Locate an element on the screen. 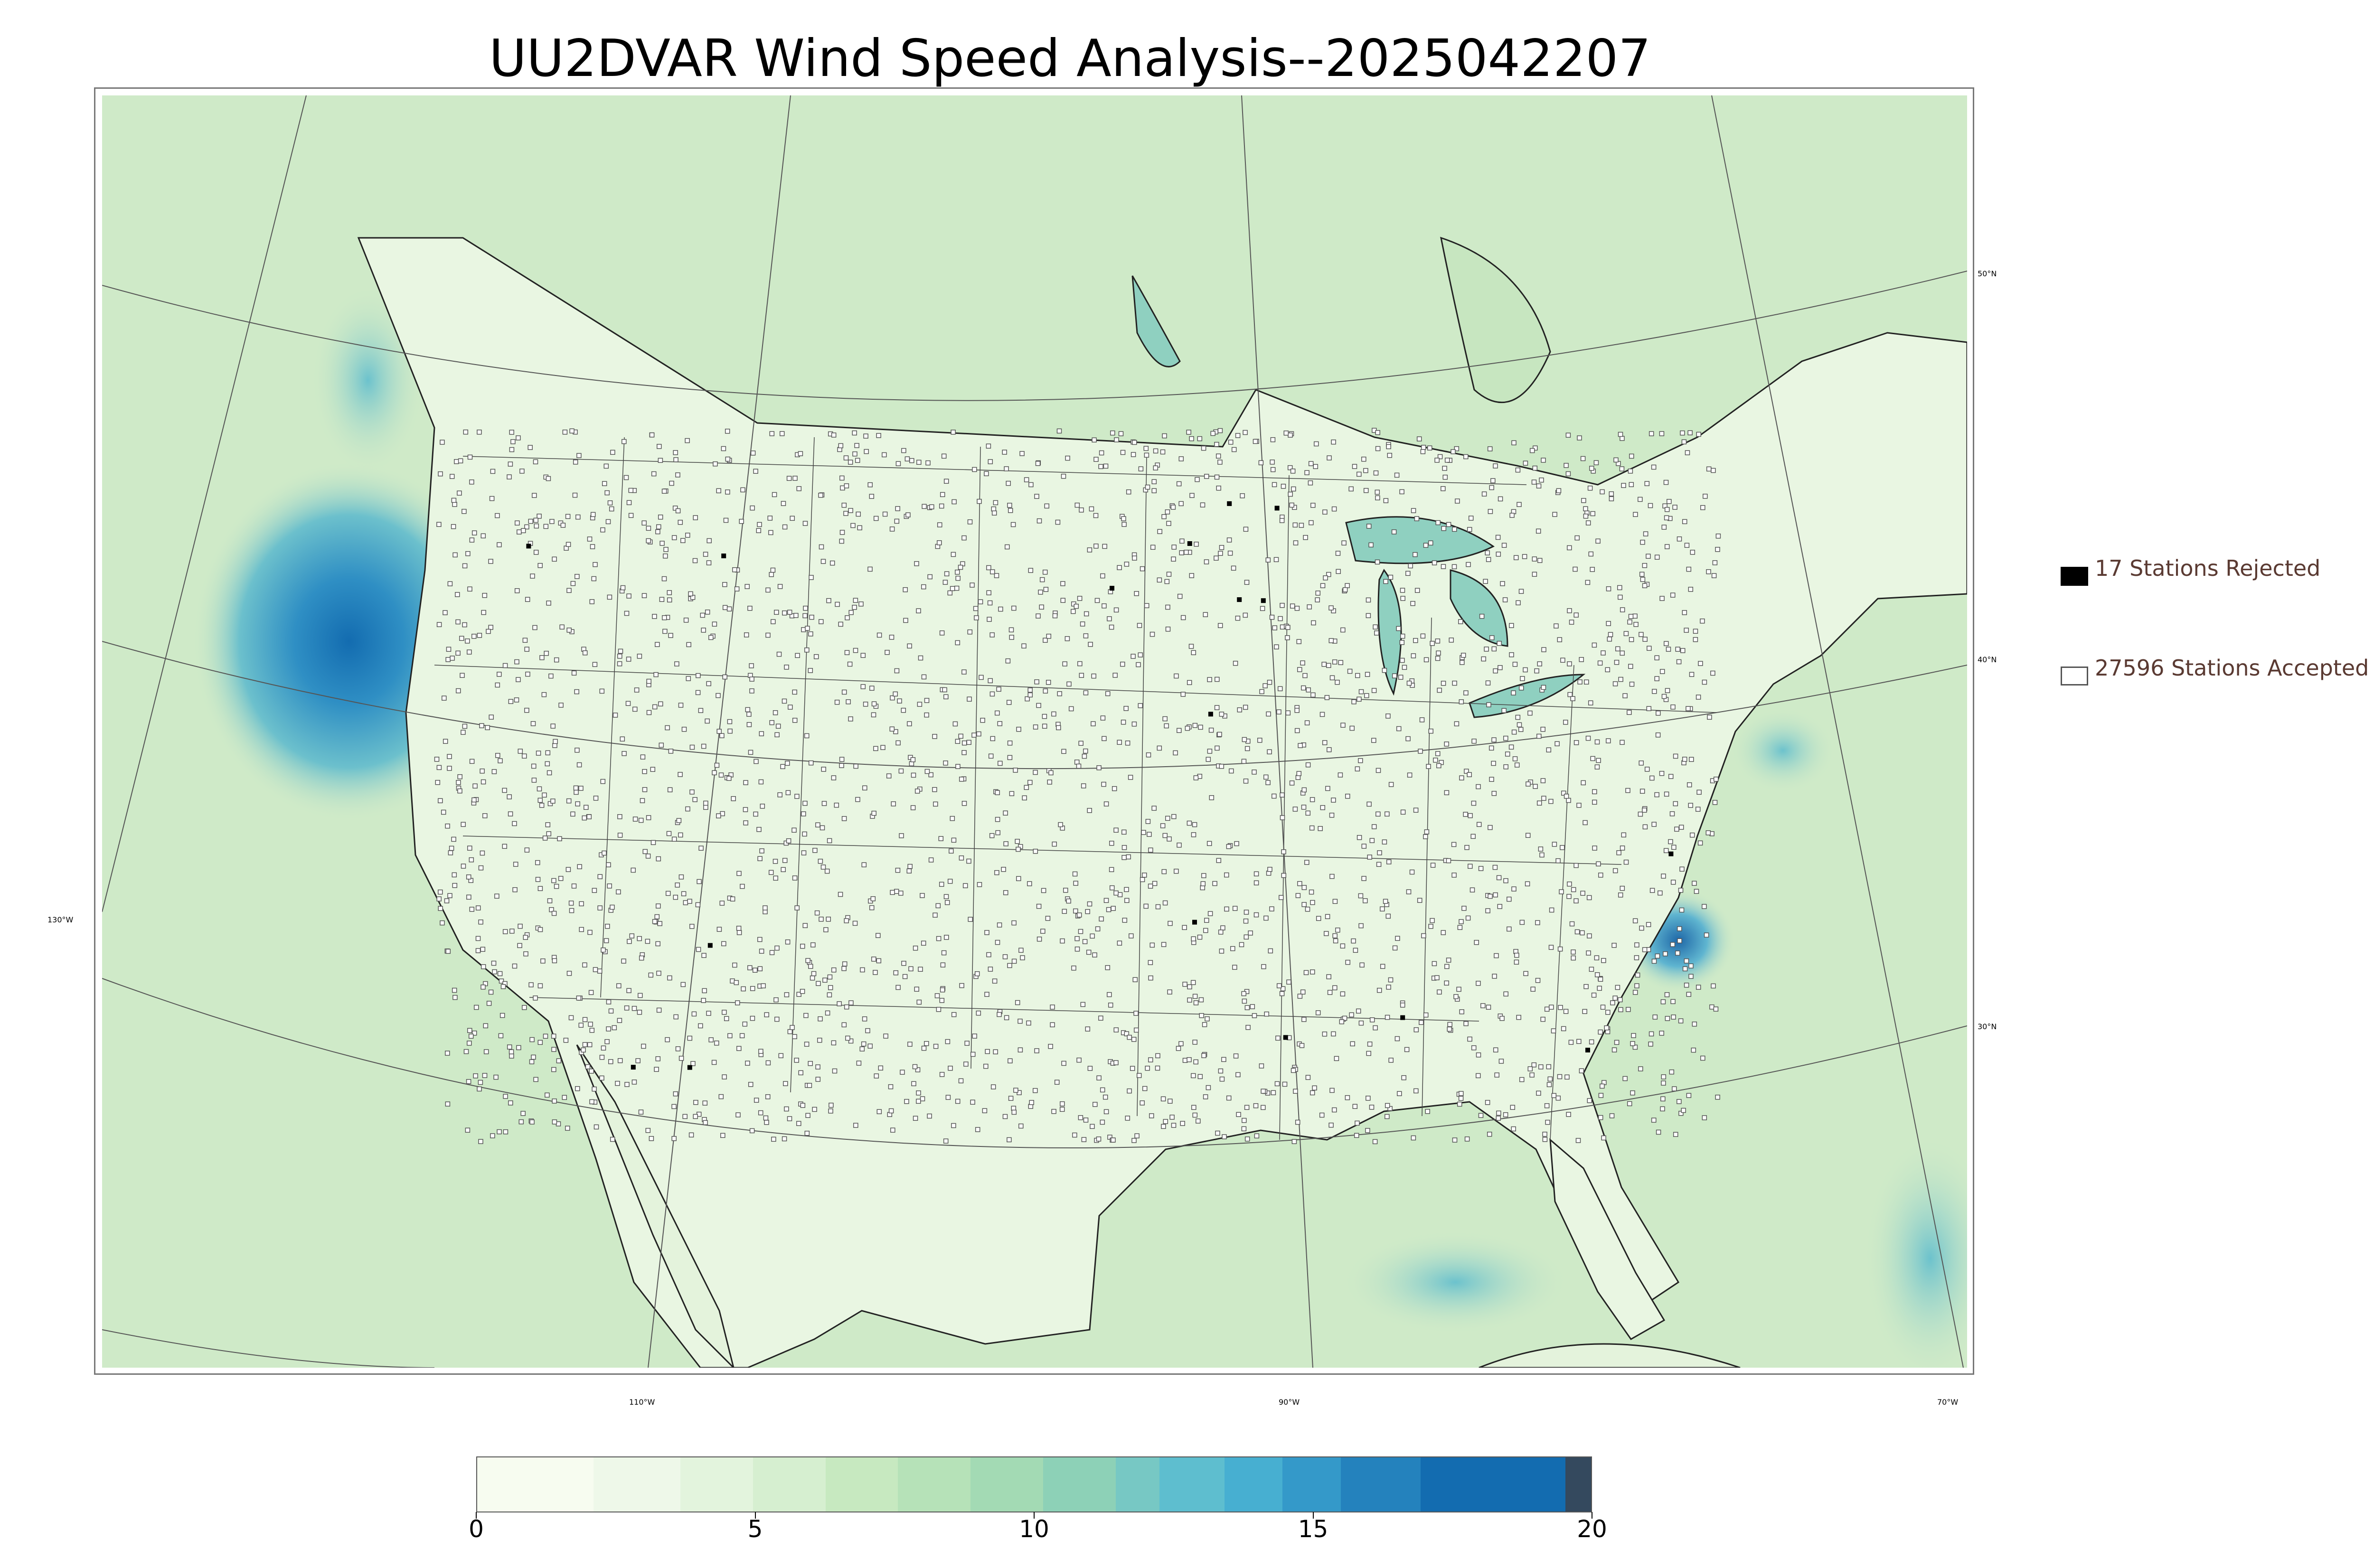 The height and width of the screenshot is (1568, 2374). rejected-marker-icon is located at coordinates (2074, 577).